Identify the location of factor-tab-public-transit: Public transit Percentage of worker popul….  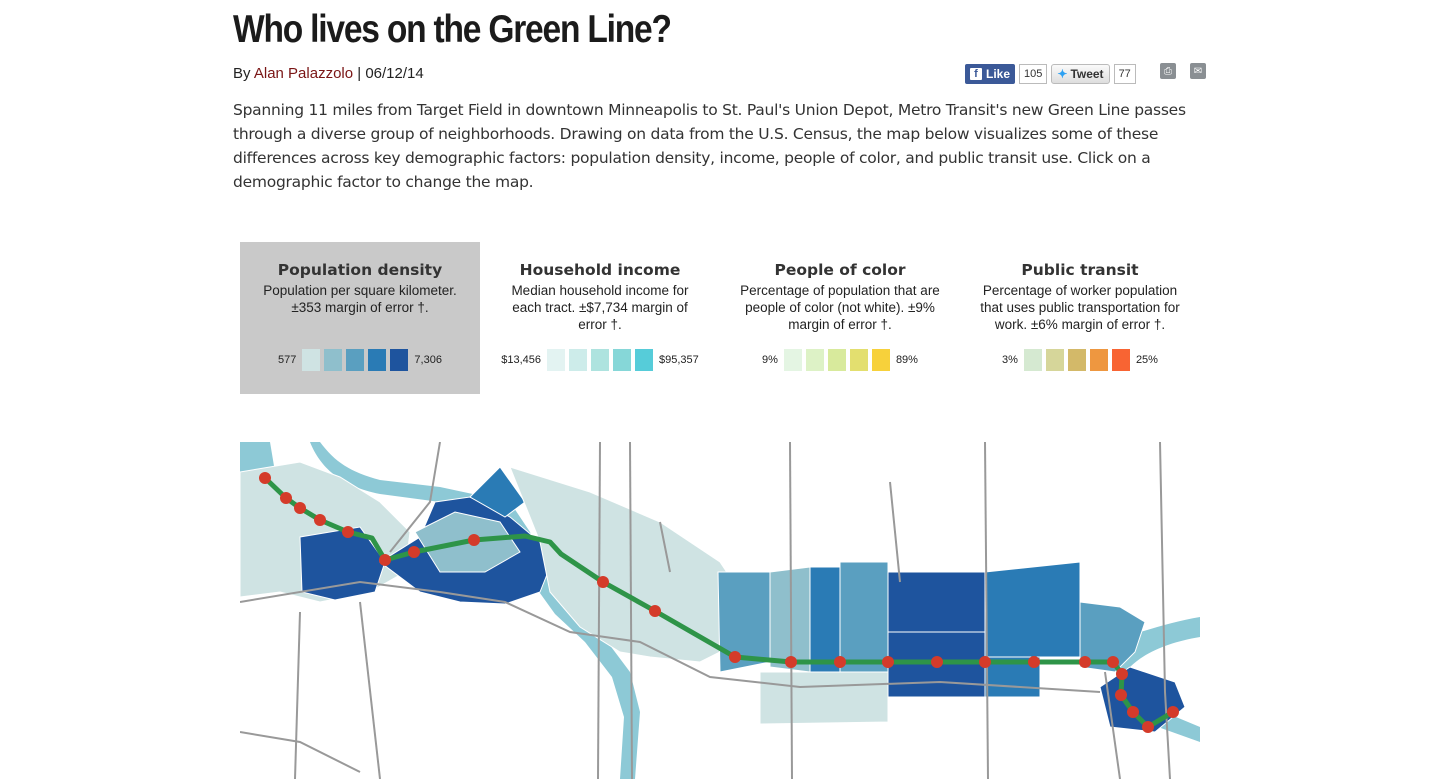
(1080, 318).